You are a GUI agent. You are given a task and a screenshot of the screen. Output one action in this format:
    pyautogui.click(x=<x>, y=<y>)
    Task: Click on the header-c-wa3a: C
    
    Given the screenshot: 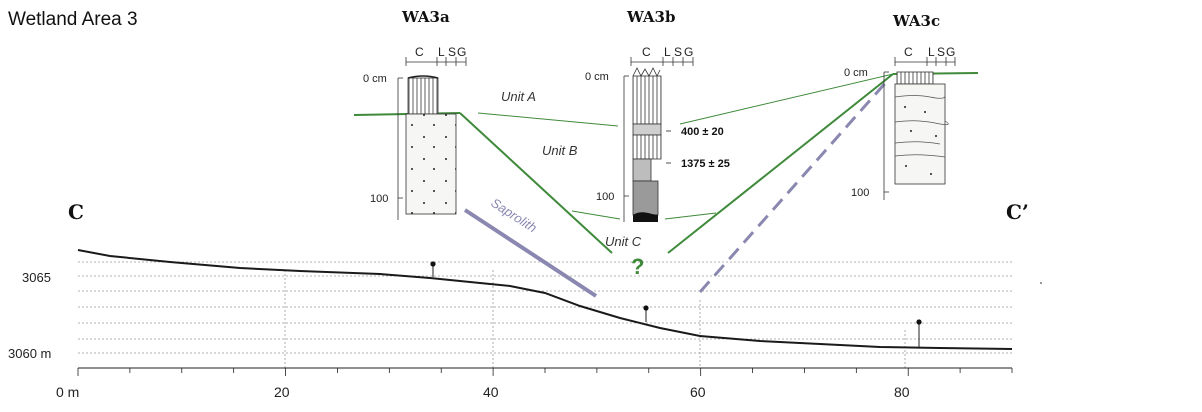 What is the action you would take?
    pyautogui.click(x=419, y=52)
    